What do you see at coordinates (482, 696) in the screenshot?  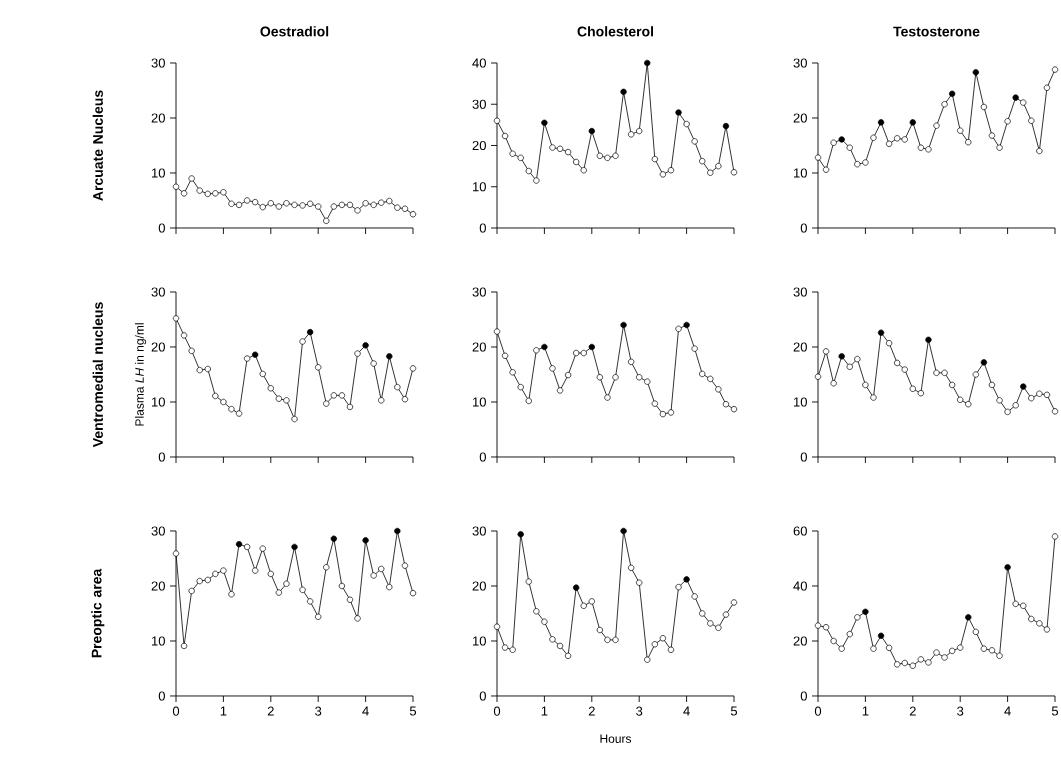 I see `y-tick-label: 0` at bounding box center [482, 696].